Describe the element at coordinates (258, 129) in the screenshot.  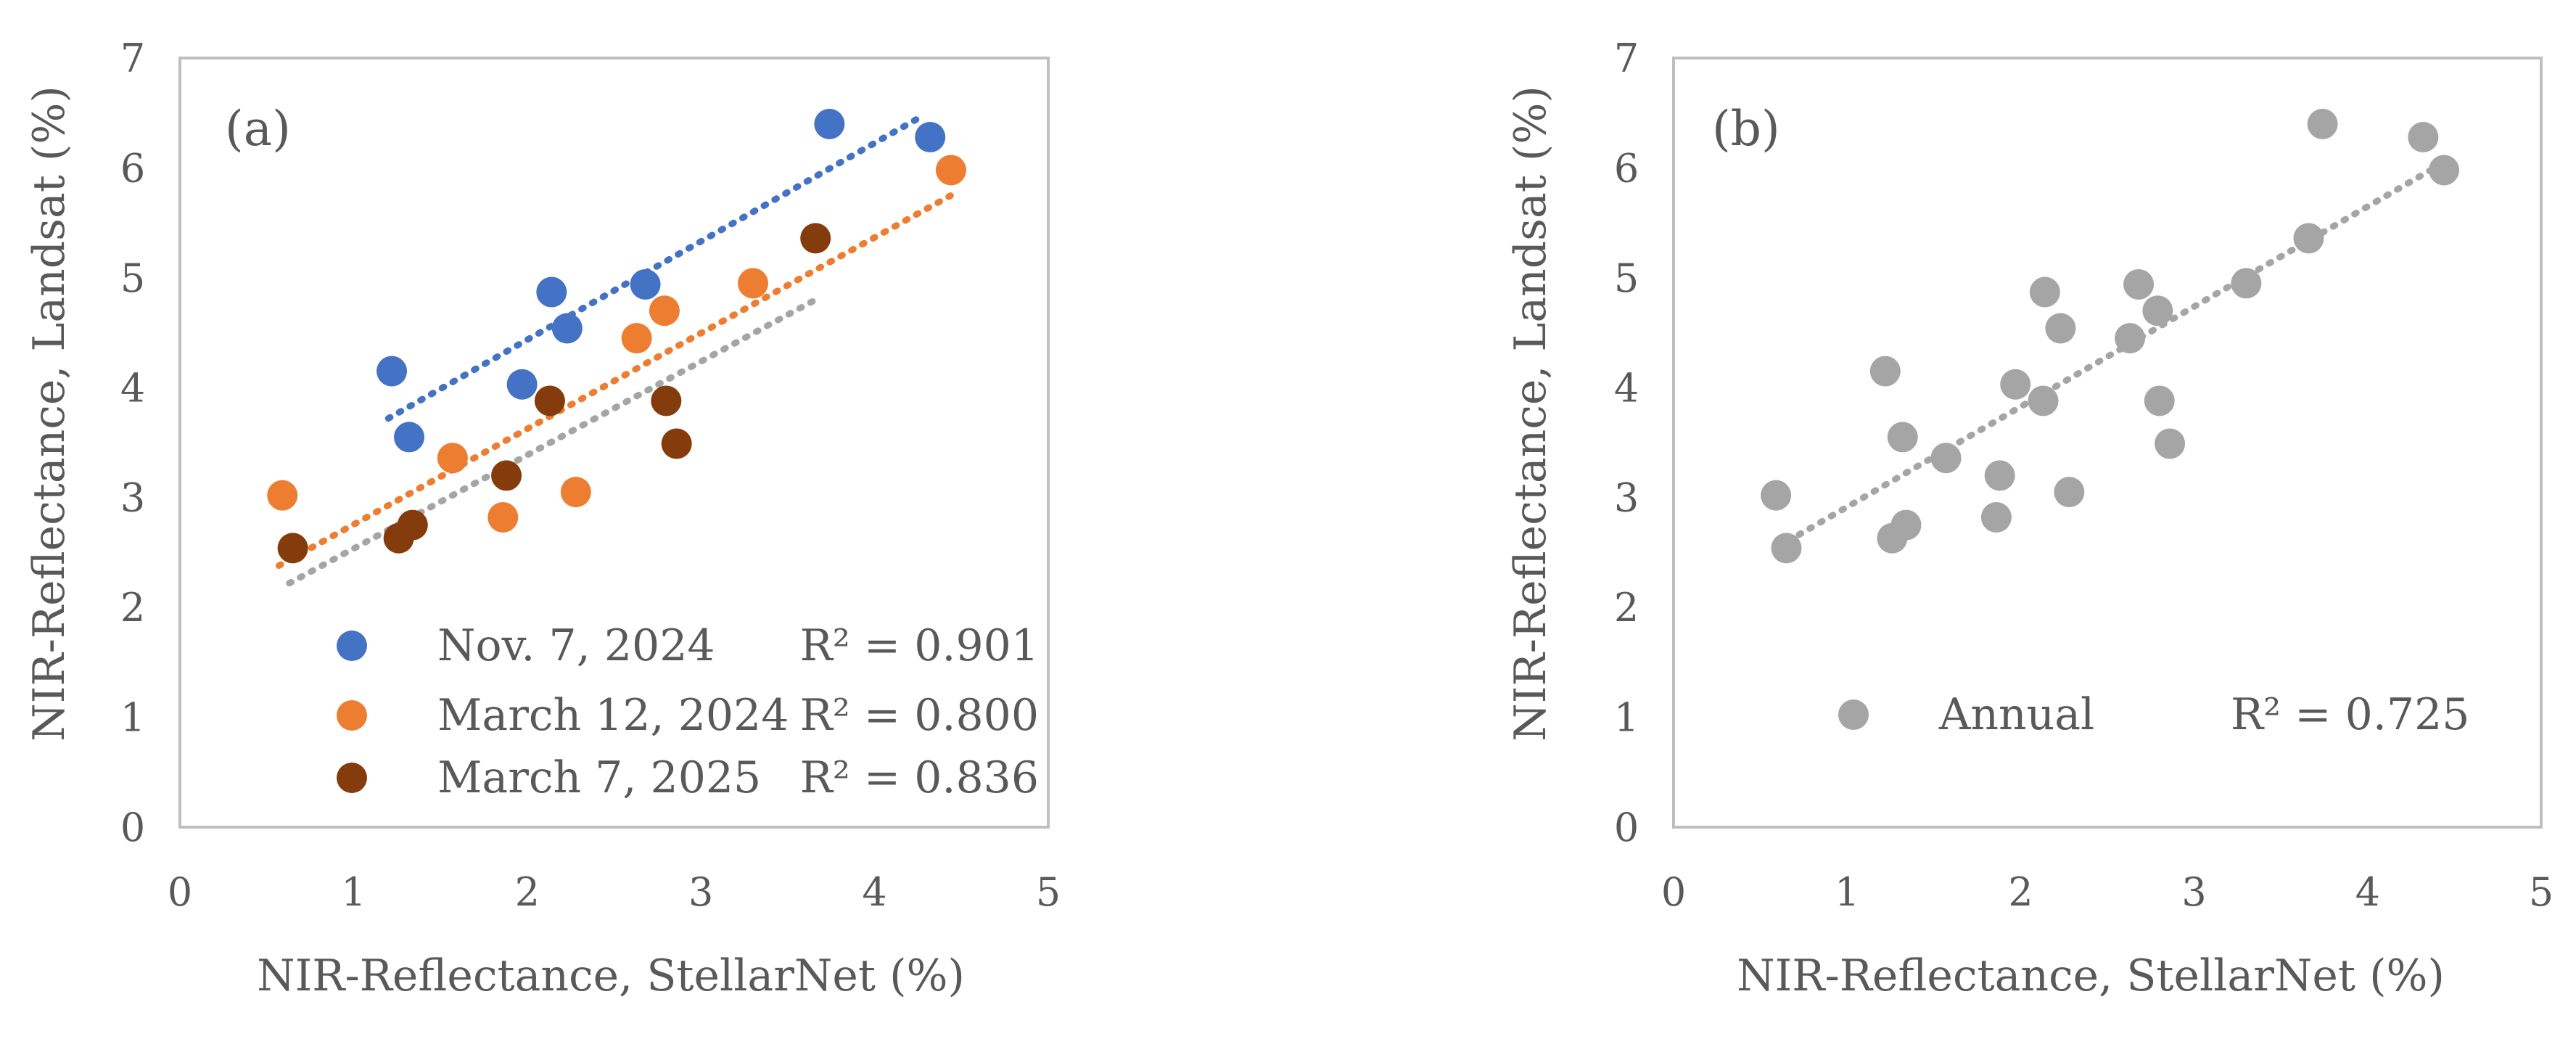
I see `panel-label: (a)` at that location.